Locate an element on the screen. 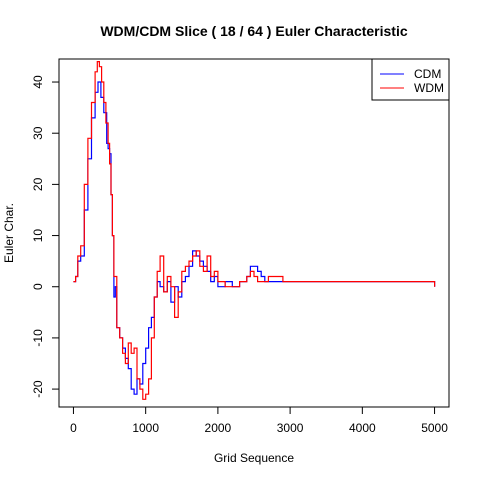 Image resolution: width=480 pixels, height=480 pixels. x-tick-label: 5000 is located at coordinates (434, 428).